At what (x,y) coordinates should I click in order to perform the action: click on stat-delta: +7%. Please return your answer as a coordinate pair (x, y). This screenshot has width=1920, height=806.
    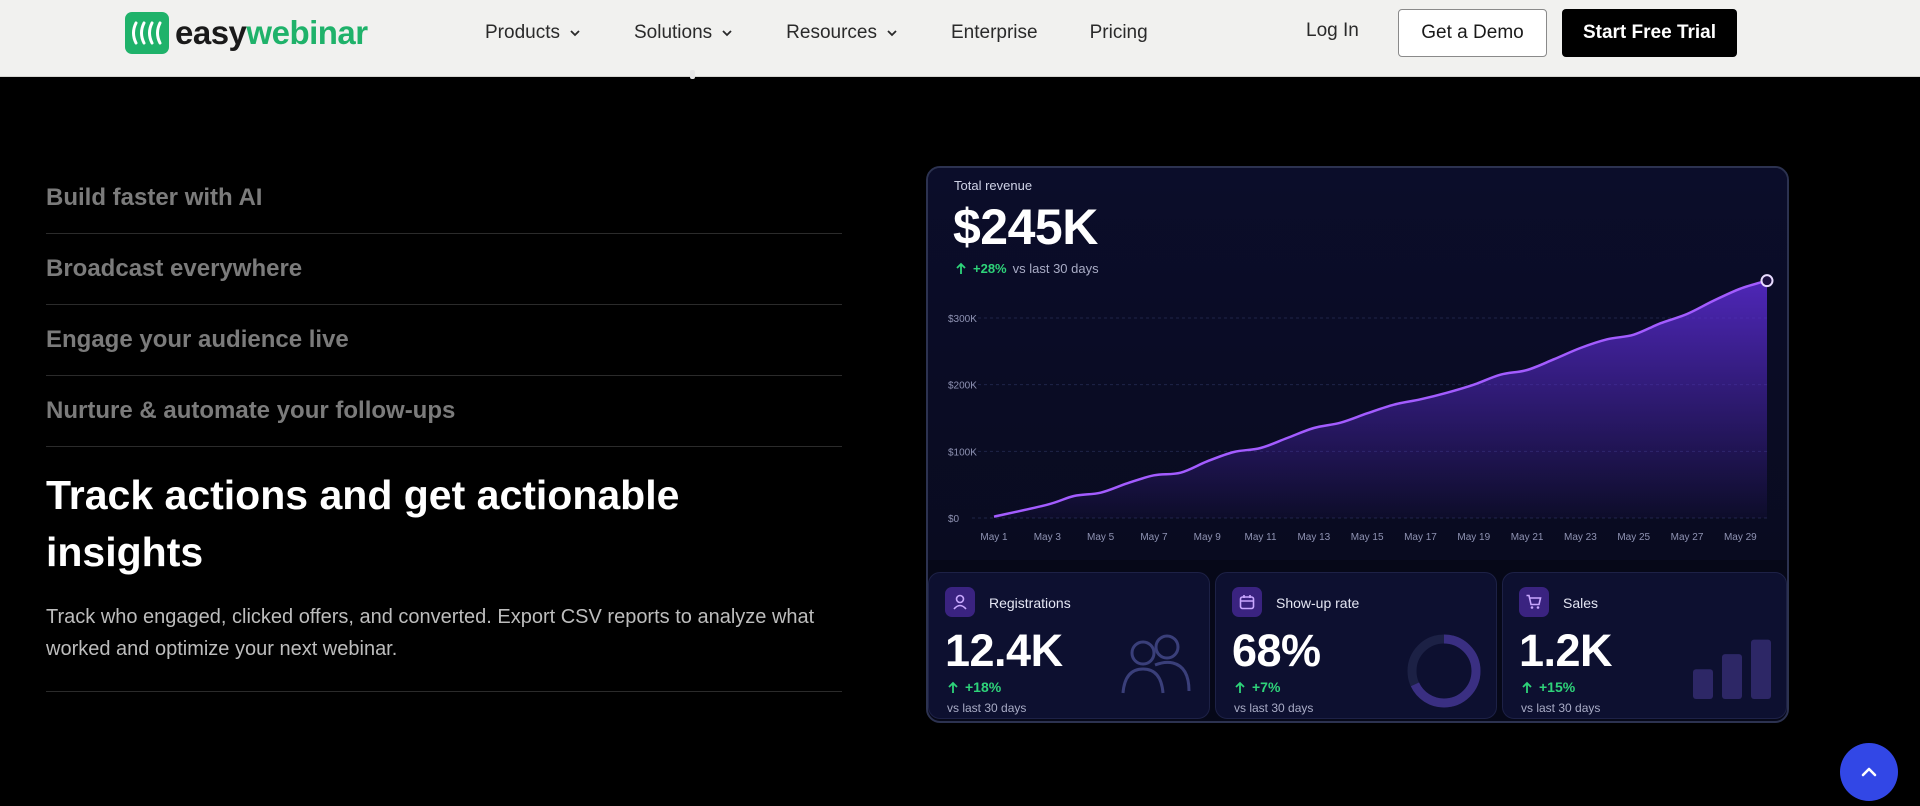
    Looking at the image, I should click on (1257, 687).